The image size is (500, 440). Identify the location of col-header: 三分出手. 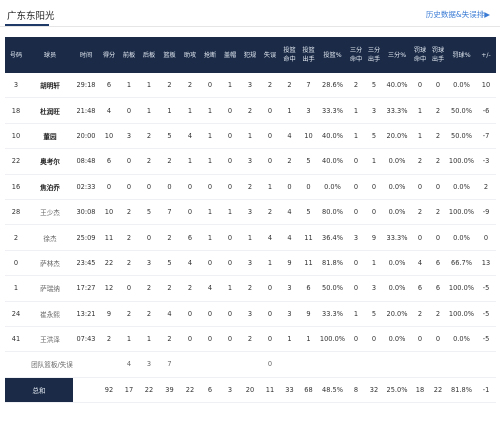
(374, 55).